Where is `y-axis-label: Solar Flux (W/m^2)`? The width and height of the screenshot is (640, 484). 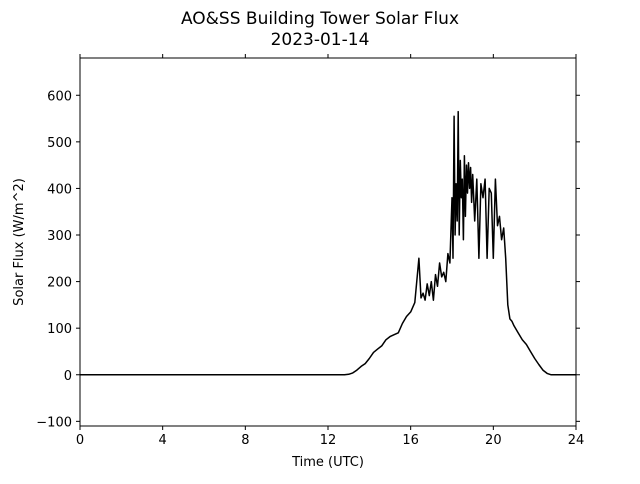
y-axis-label: Solar Flux (W/m^2) is located at coordinates (19, 242).